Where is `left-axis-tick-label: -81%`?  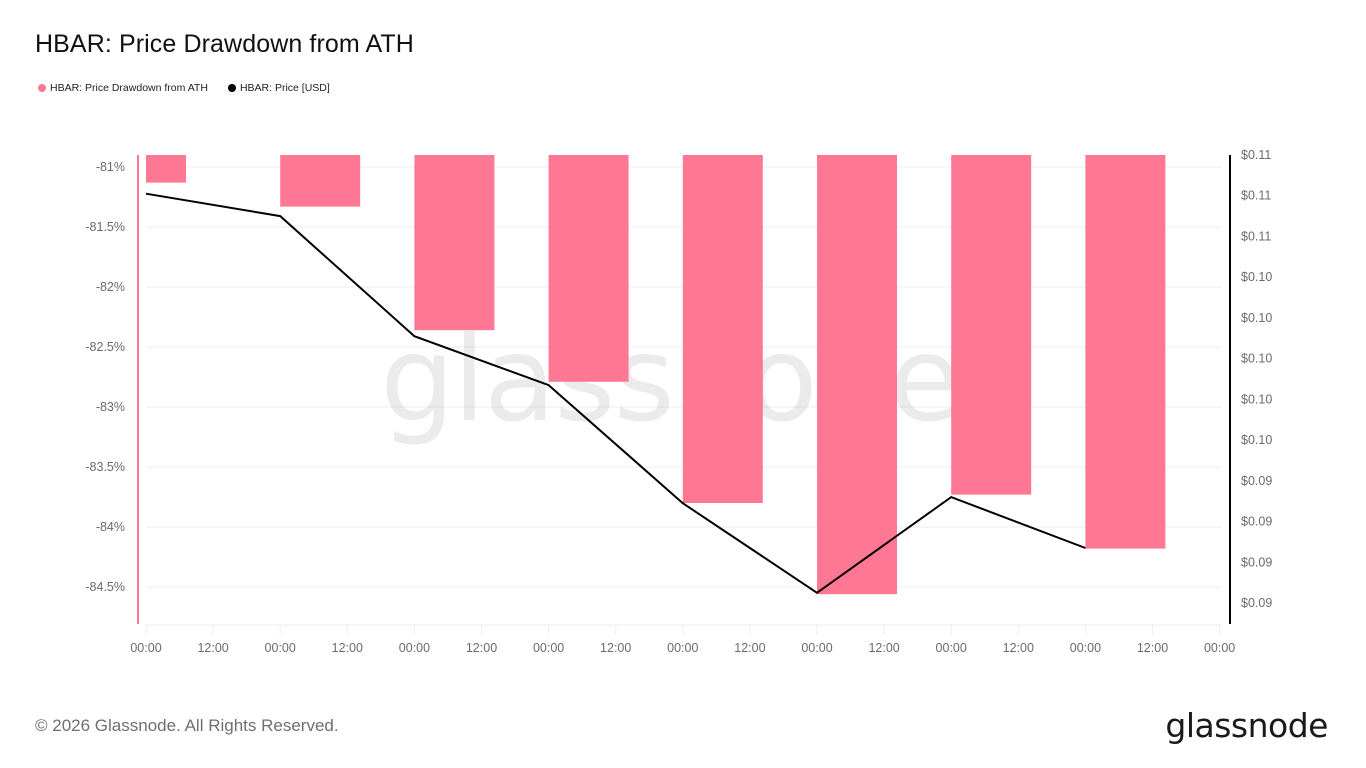 left-axis-tick-label: -81% is located at coordinates (110, 167).